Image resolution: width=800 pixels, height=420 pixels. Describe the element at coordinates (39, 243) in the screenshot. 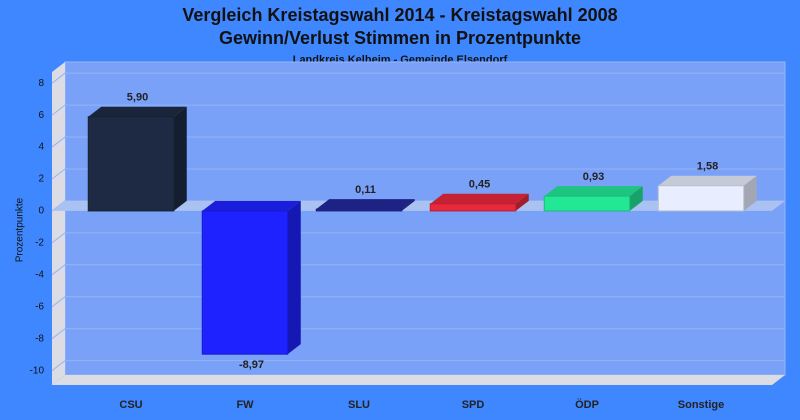

I see `y-tick-label: -2` at that location.